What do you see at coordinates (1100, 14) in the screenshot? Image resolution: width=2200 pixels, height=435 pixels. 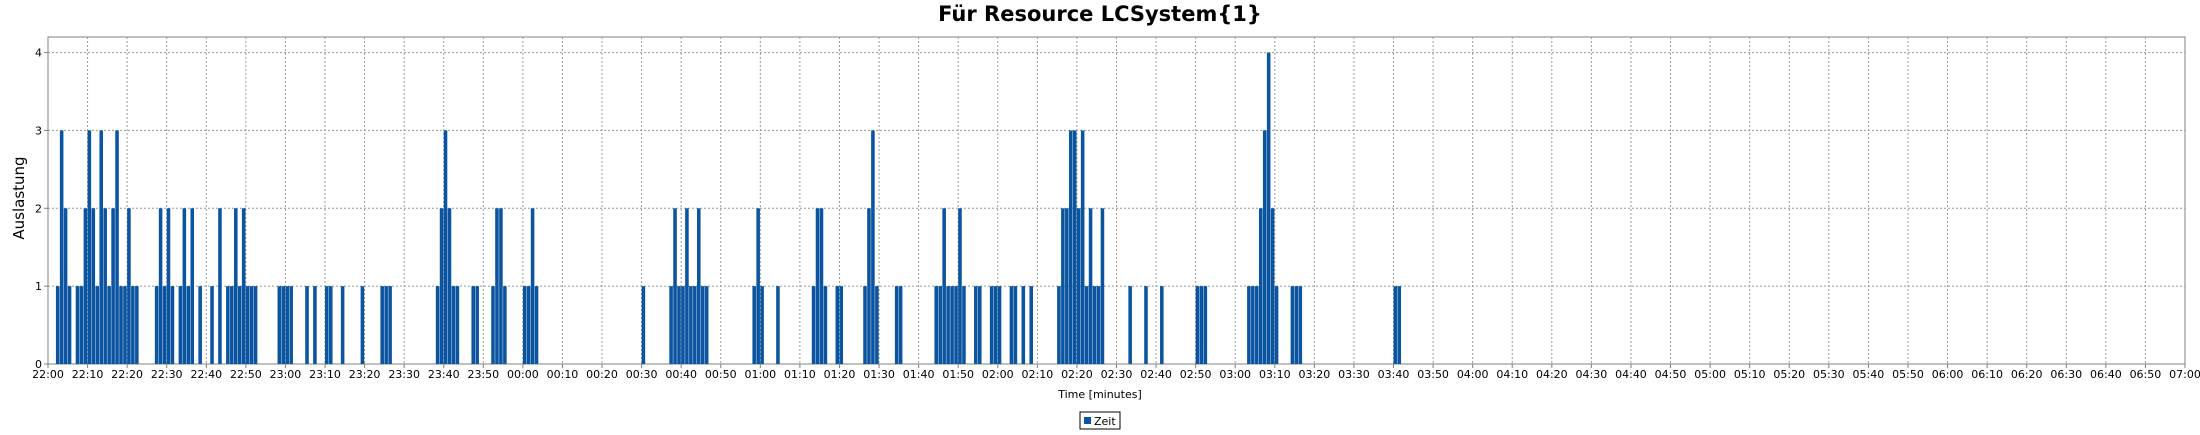 I see `chart-title: Für Resource LCSystem{1}` at bounding box center [1100, 14].